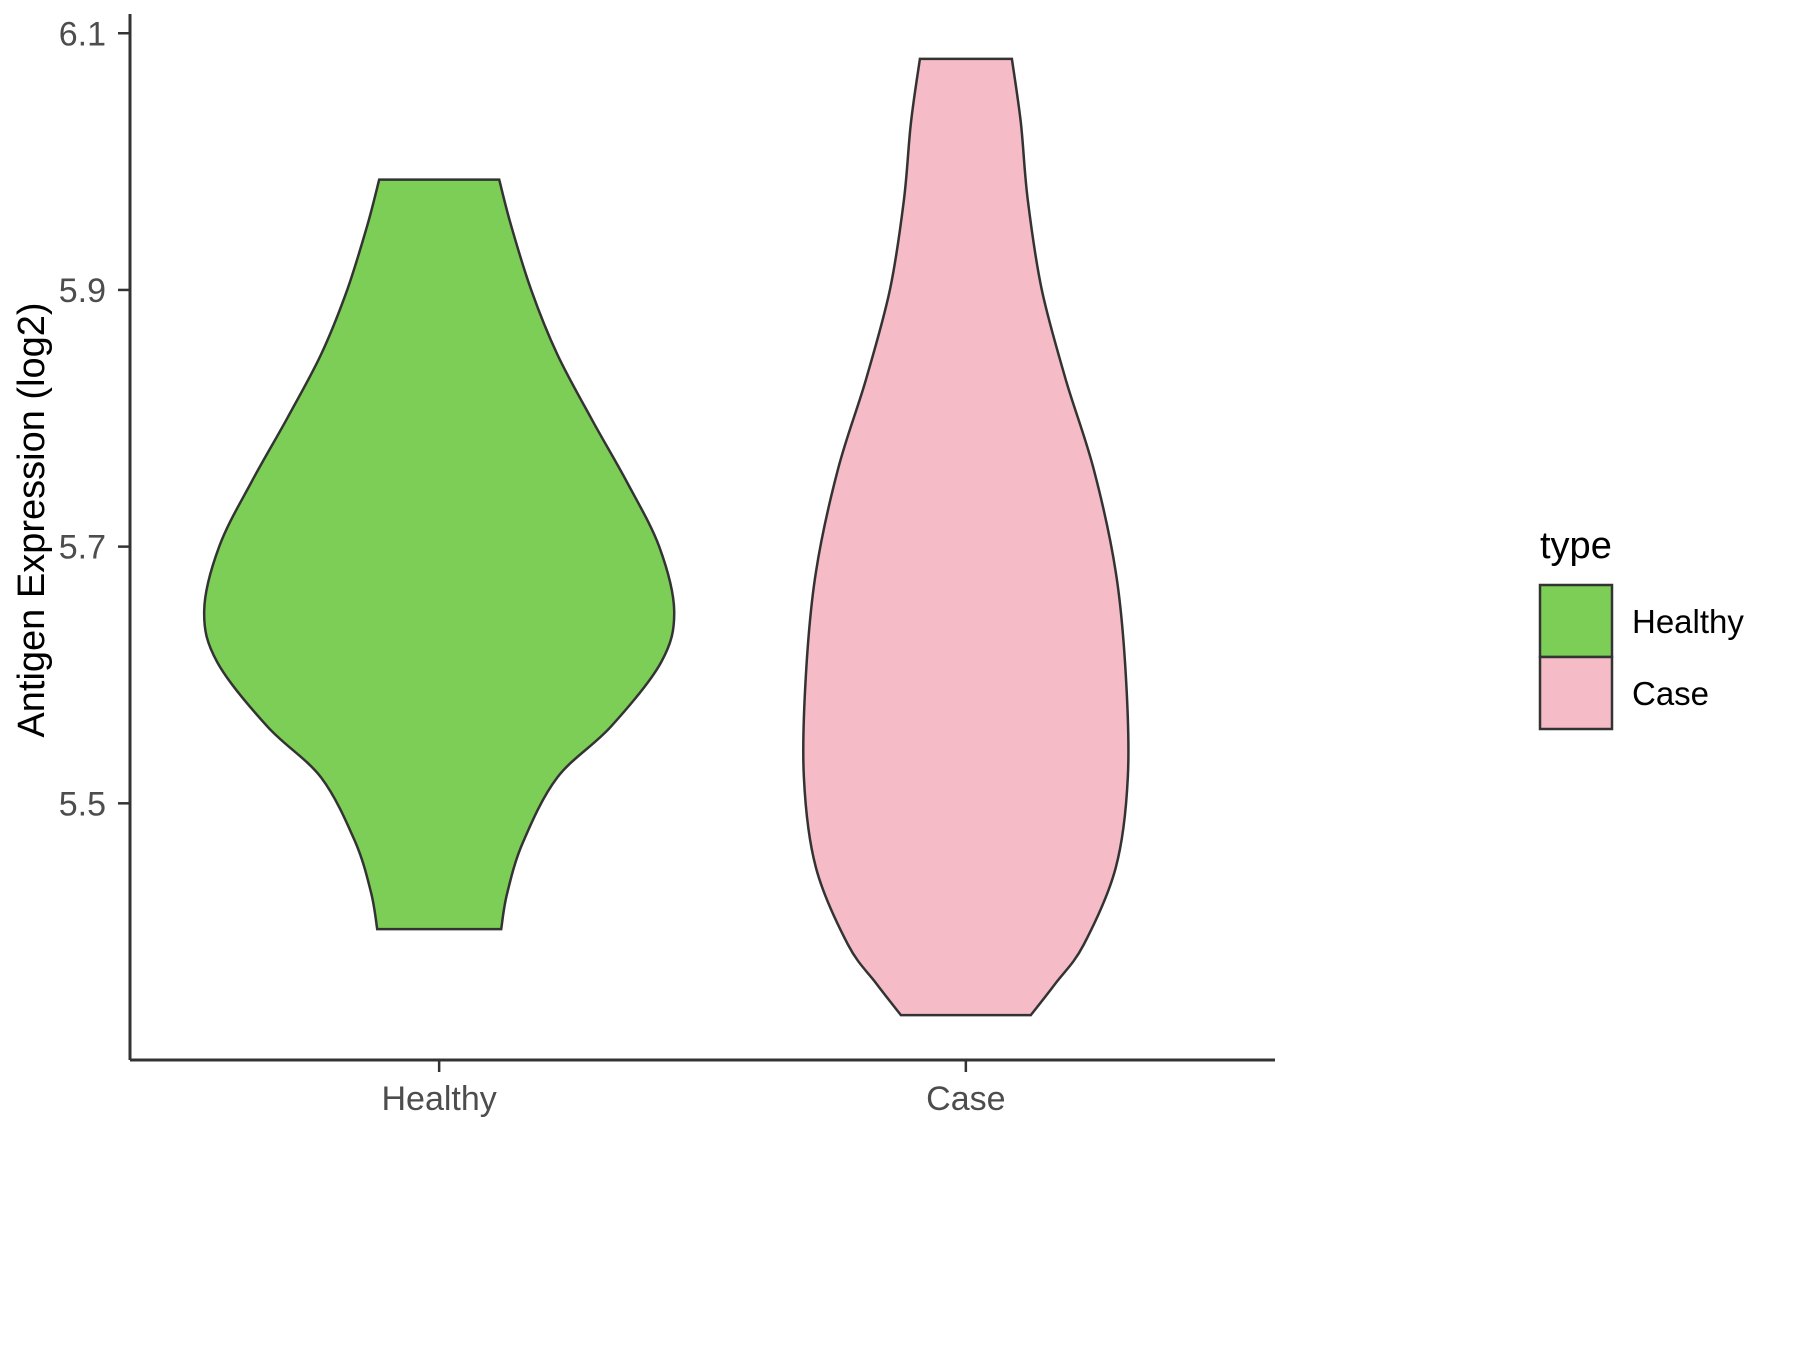 This screenshot has width=1800, height=1350. Describe the element at coordinates (965, 1099) in the screenshot. I see `x-tick-label: Case` at that location.